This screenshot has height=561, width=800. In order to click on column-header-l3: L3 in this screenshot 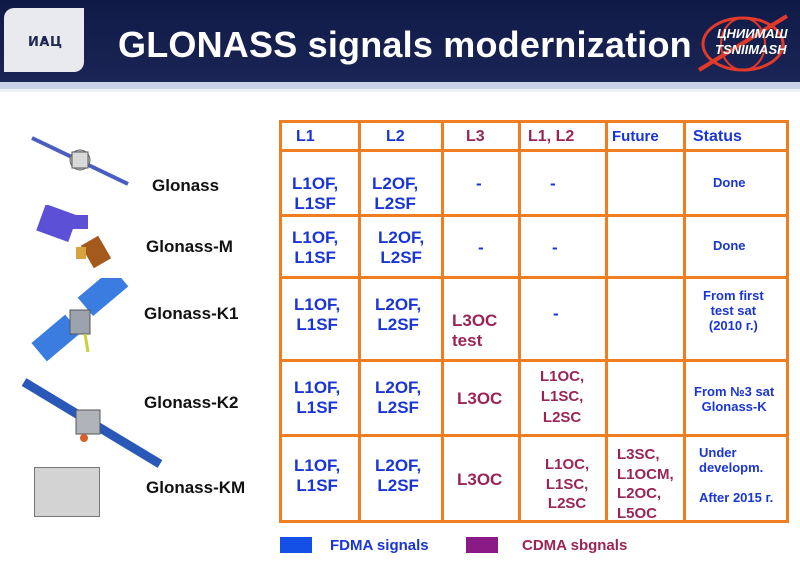, I will do `click(475, 136)`.